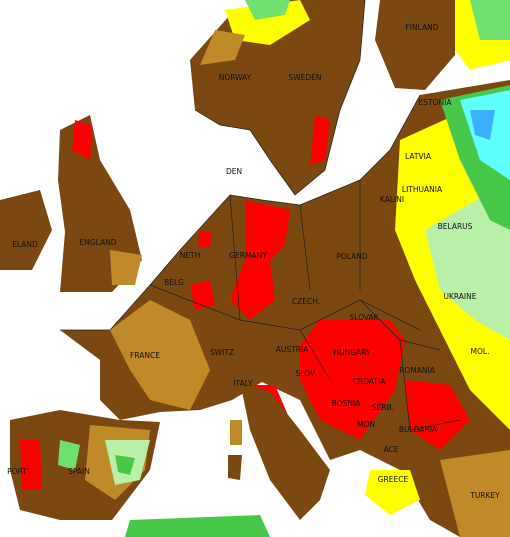  I want to click on country-label: SLOV., so click(306, 373).